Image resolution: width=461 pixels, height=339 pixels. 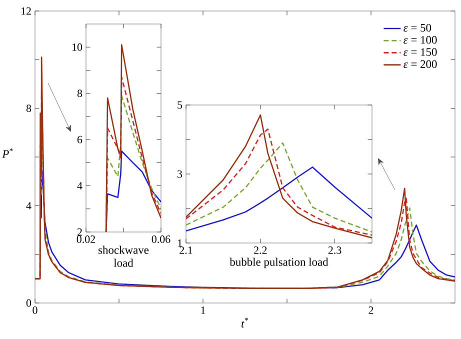 I want to click on x-tick-label: 1, so click(x=203, y=310).